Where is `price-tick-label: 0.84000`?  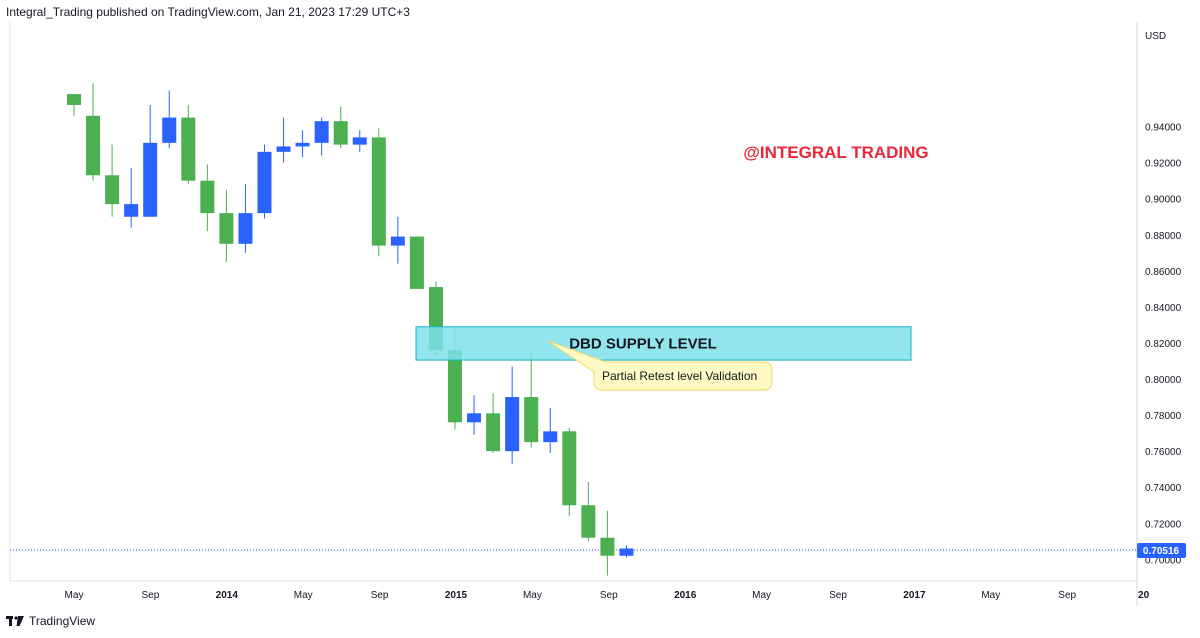
price-tick-label: 0.84000 is located at coordinates (1163, 308).